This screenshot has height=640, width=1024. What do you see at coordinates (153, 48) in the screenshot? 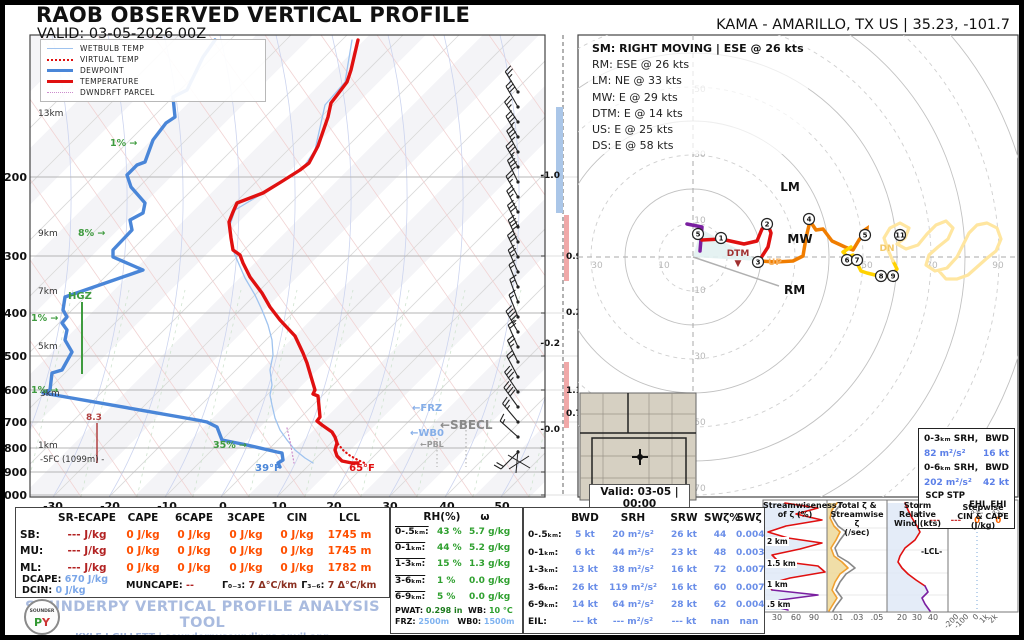
I see `legend-item: WETBULB TEMP` at bounding box center [153, 48].